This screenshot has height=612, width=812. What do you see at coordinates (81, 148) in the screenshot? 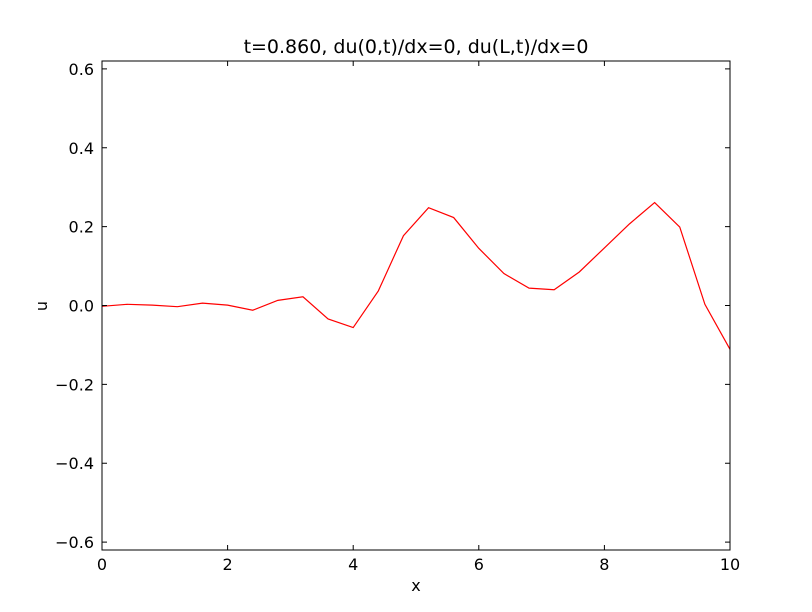
I see `y-tick-label: 0.4` at bounding box center [81, 148].